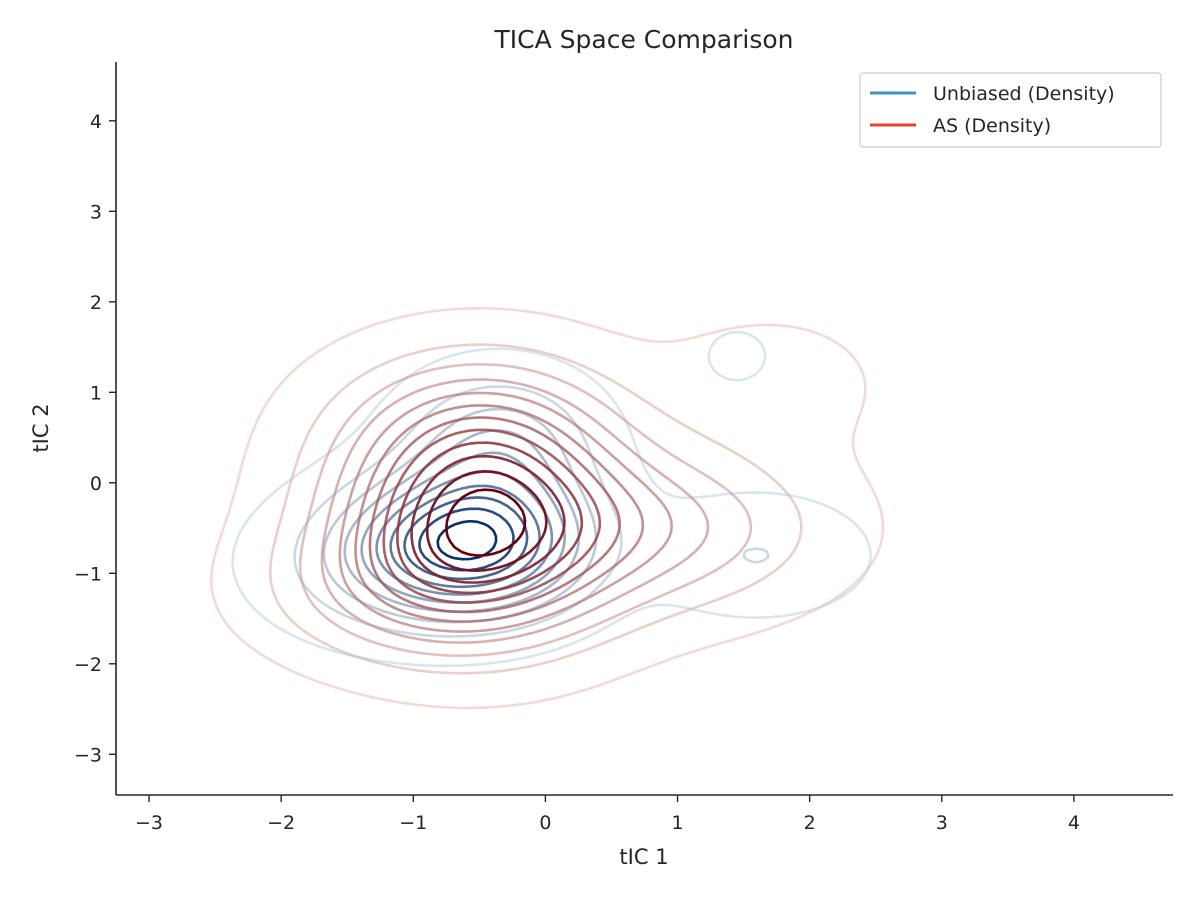  What do you see at coordinates (41, 427) in the screenshot?
I see `y-axis-label: tIC 2` at bounding box center [41, 427].